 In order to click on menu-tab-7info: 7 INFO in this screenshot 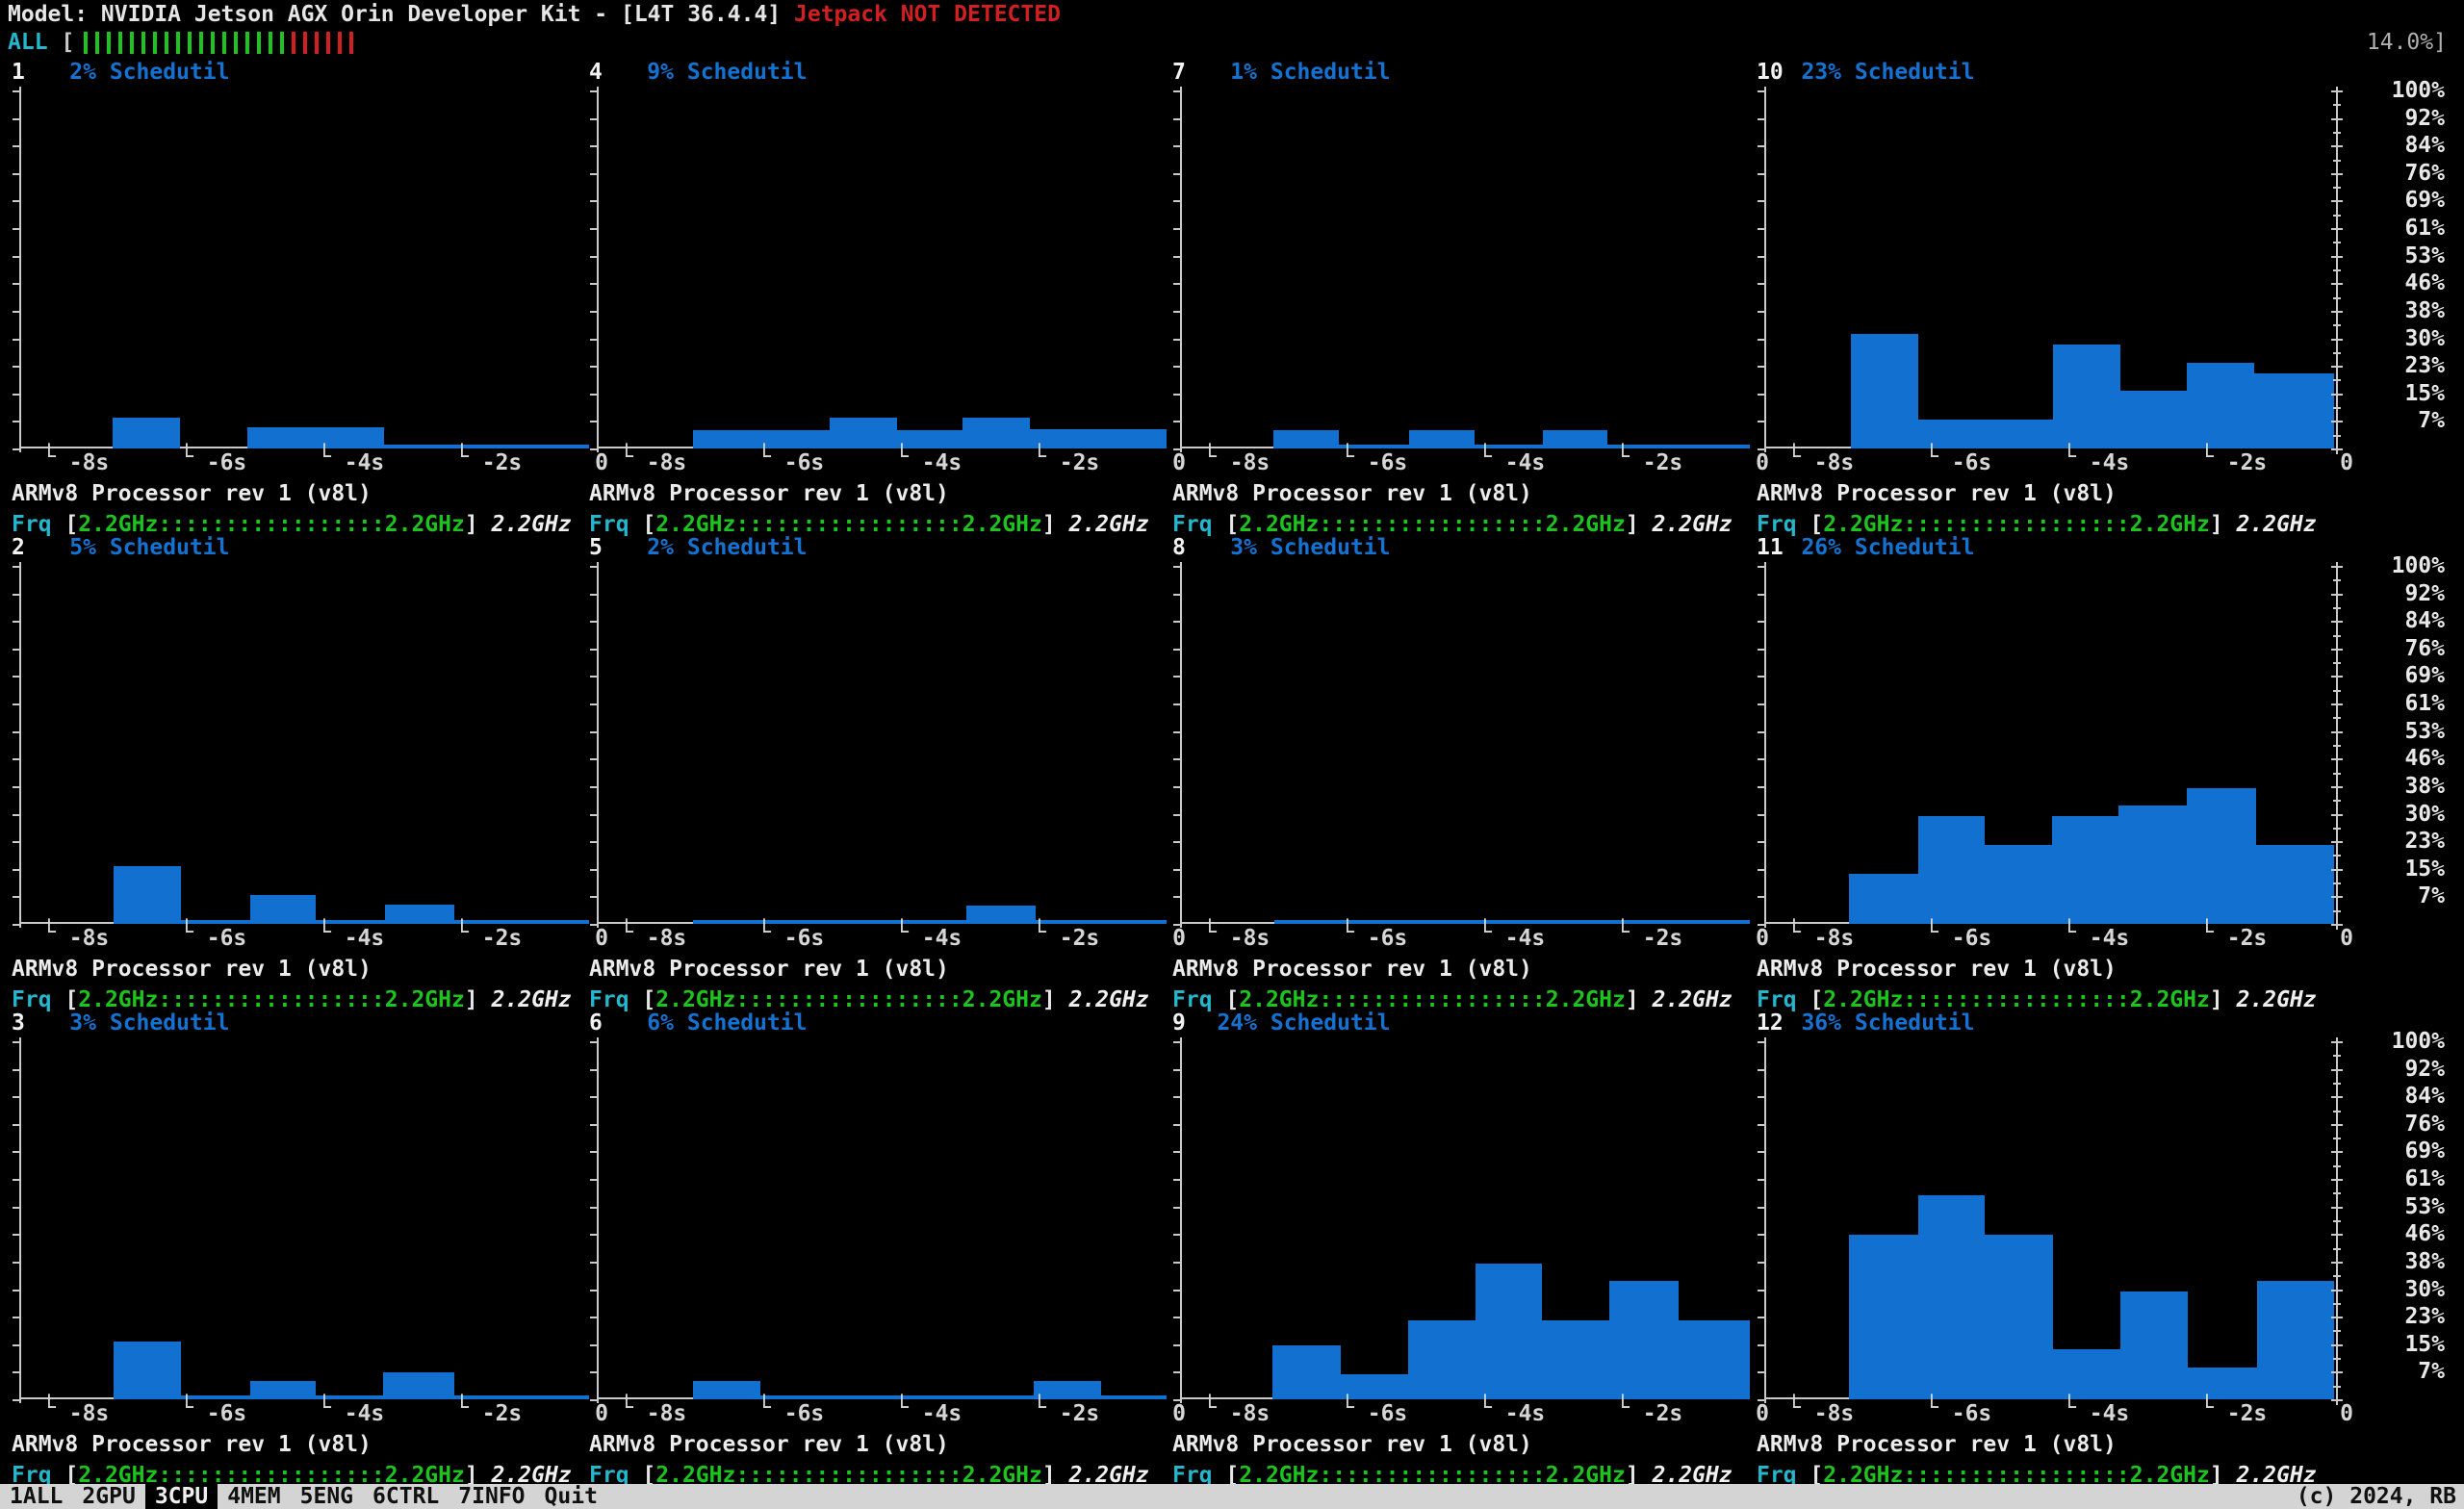, I will do `click(491, 1496)`.